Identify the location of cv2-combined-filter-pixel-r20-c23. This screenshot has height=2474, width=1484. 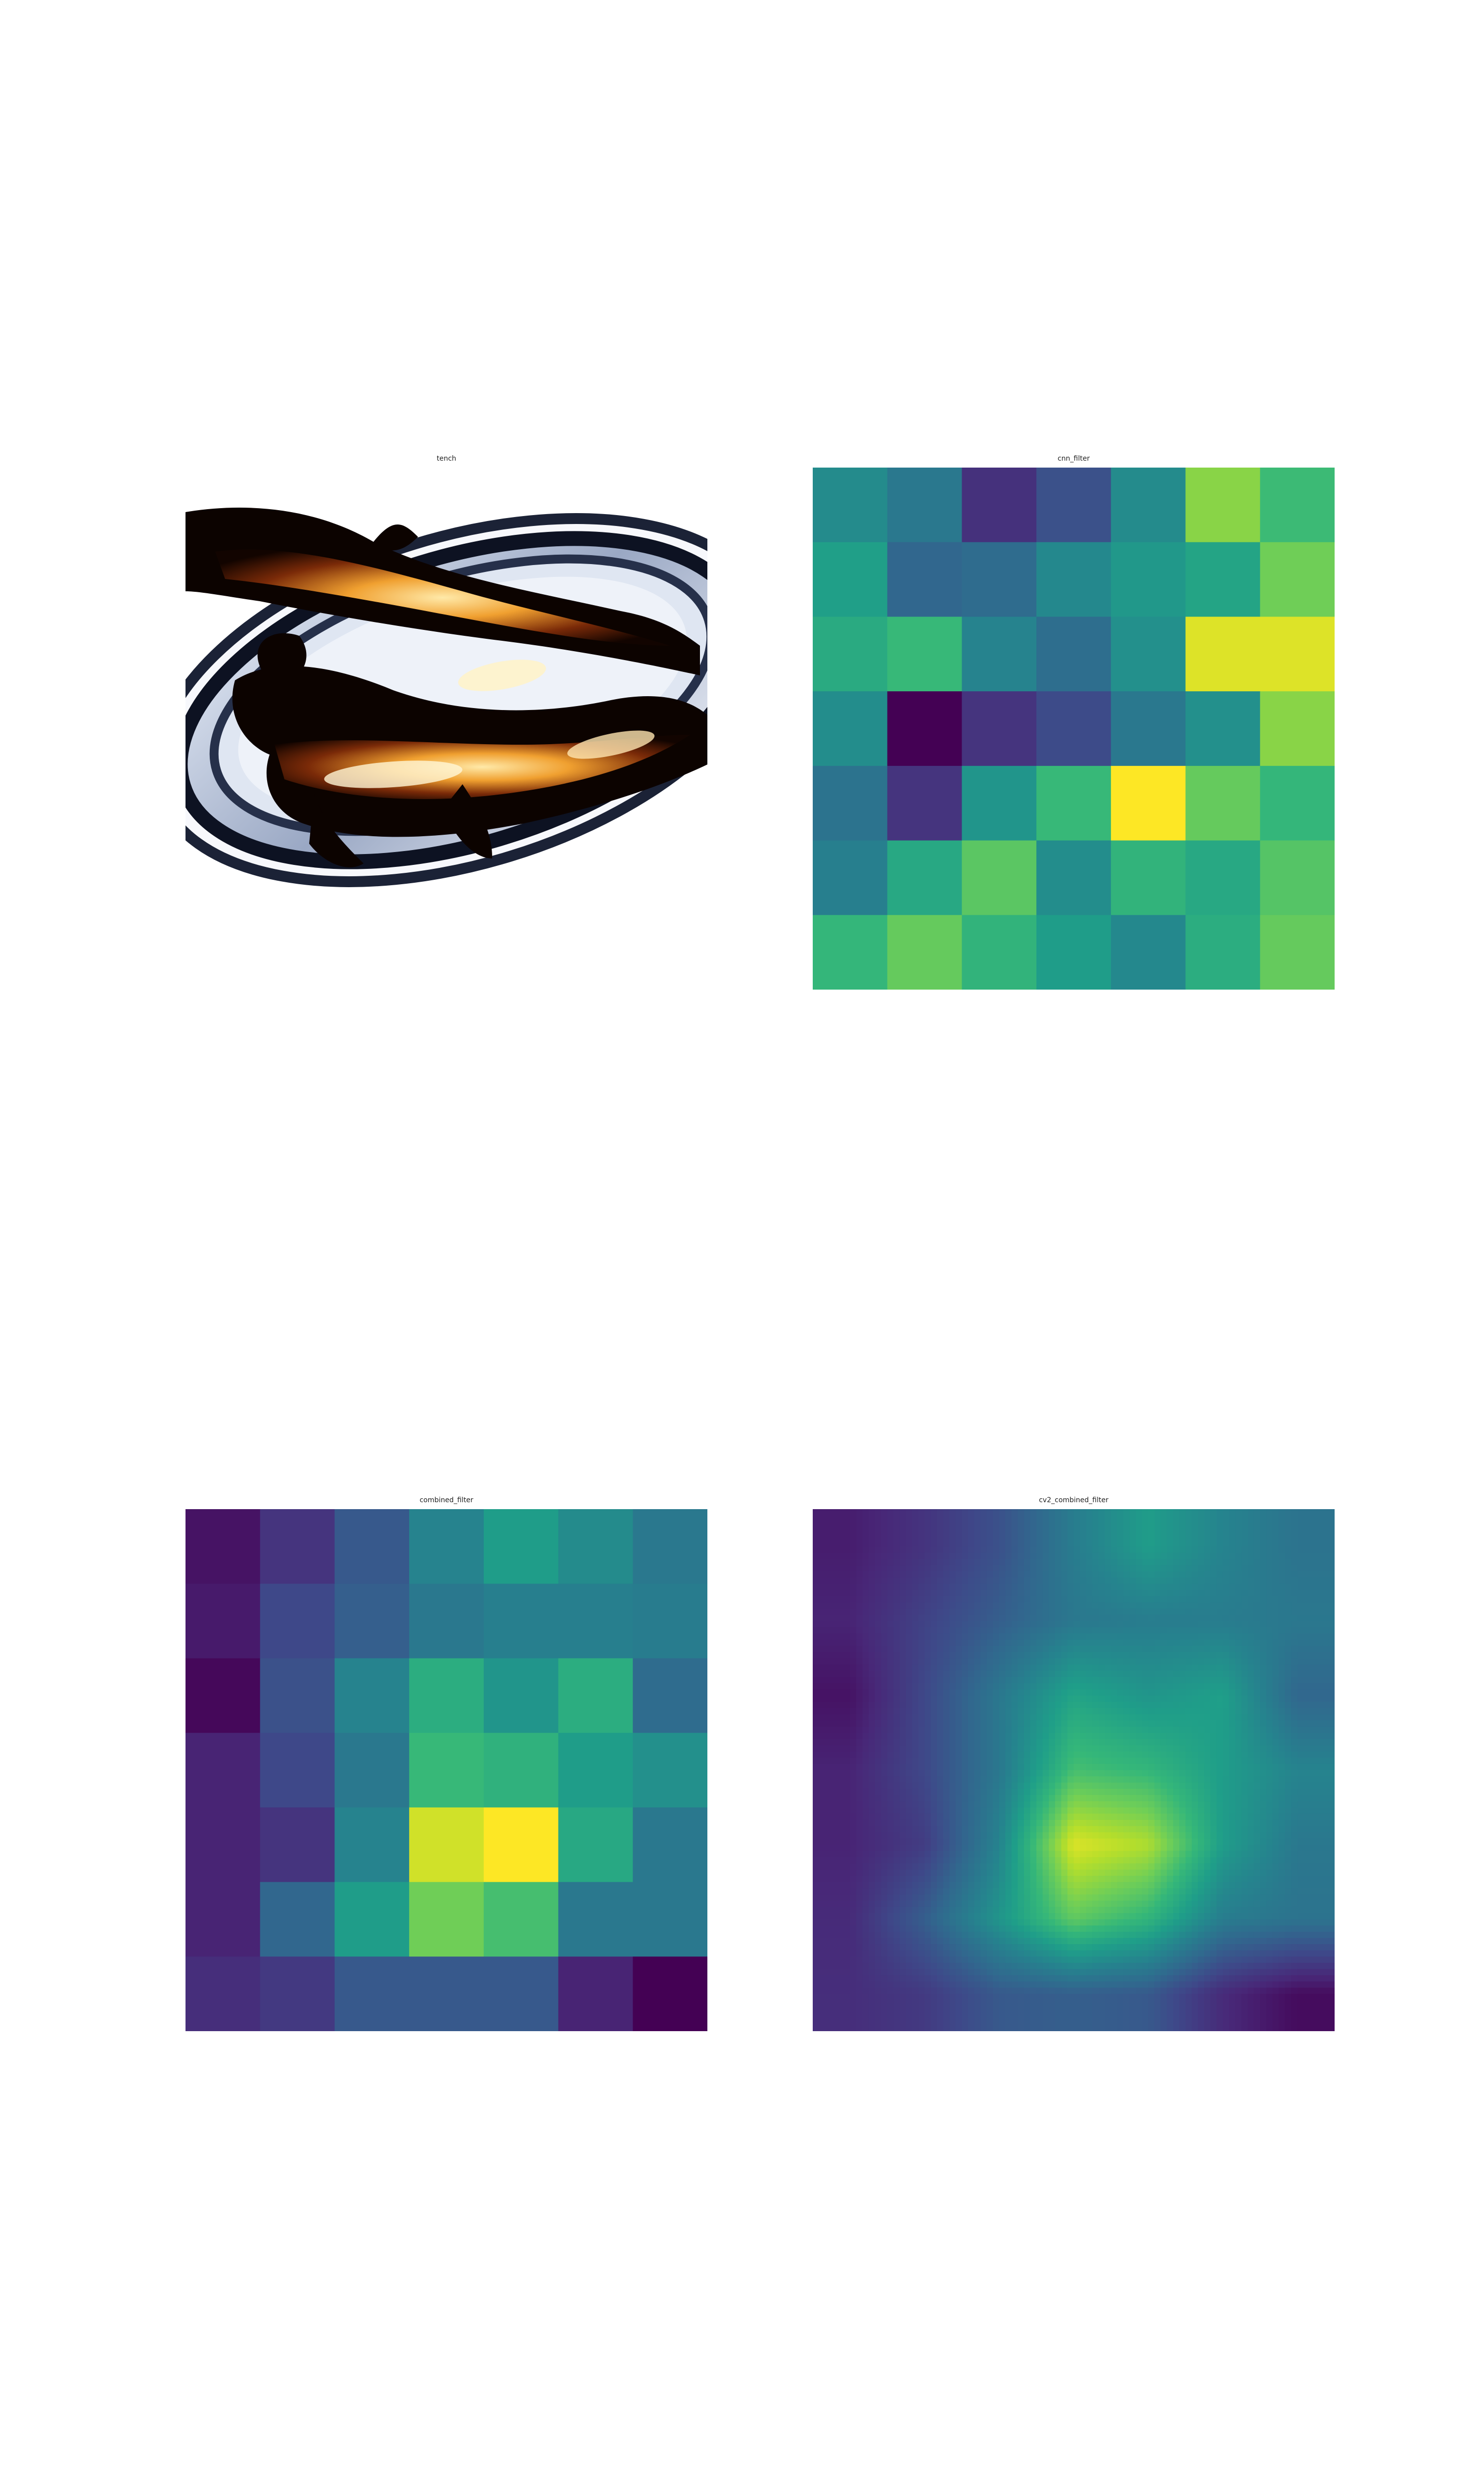
(959, 1636).